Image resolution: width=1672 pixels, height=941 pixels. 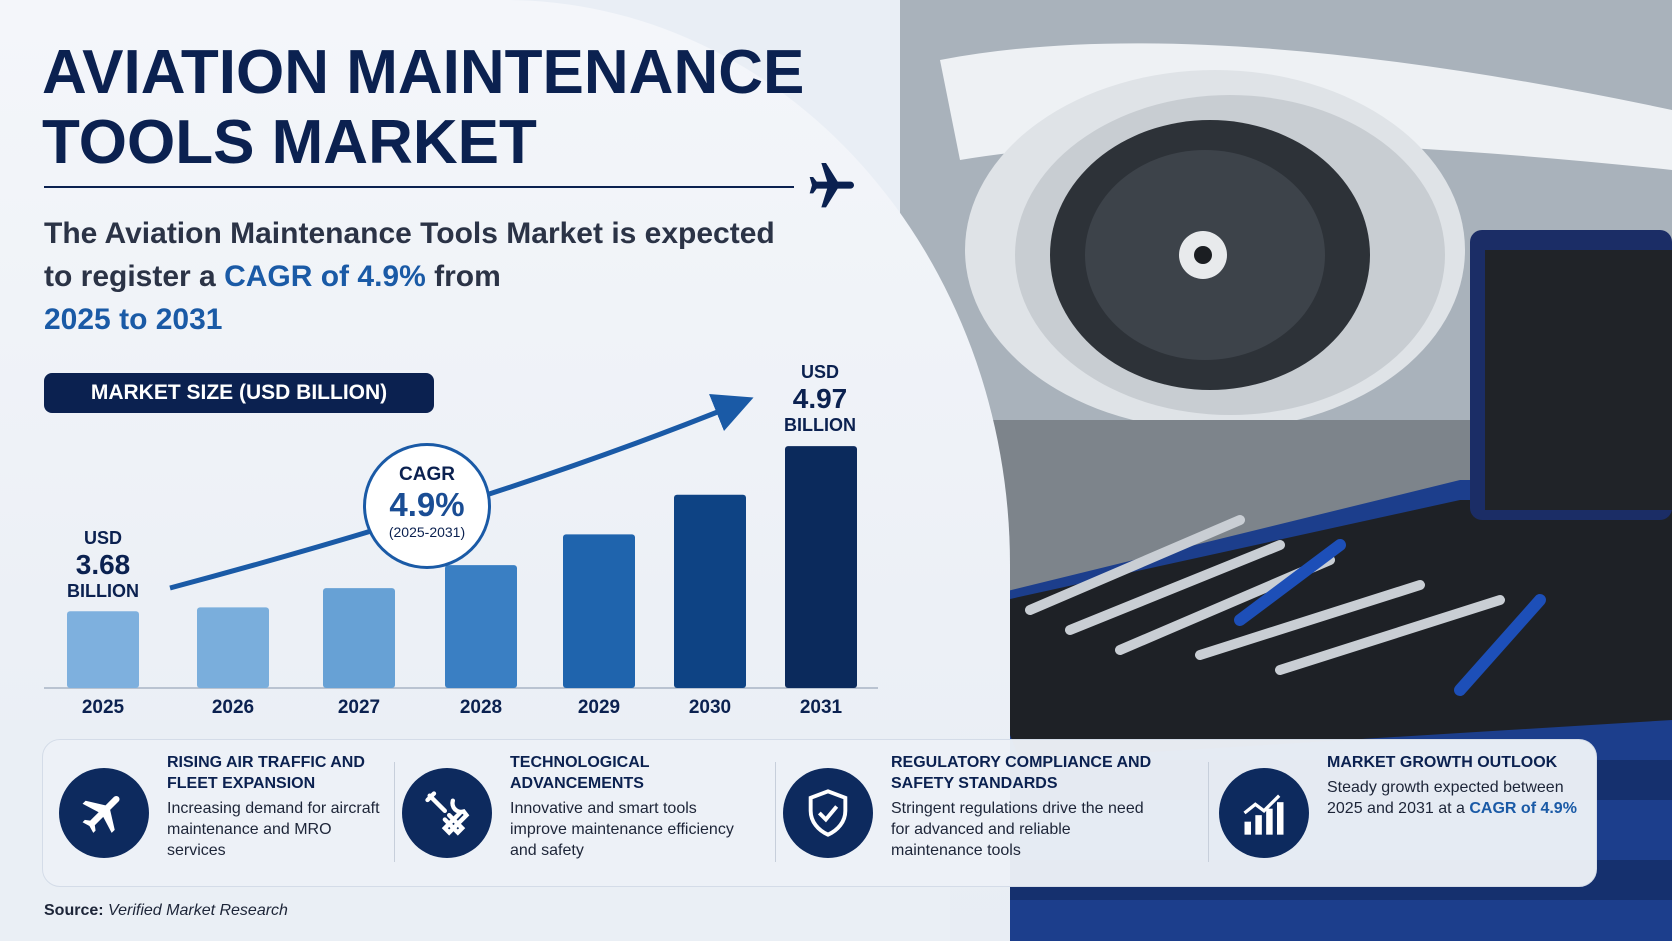 I want to click on bar-2030, so click(x=710, y=591).